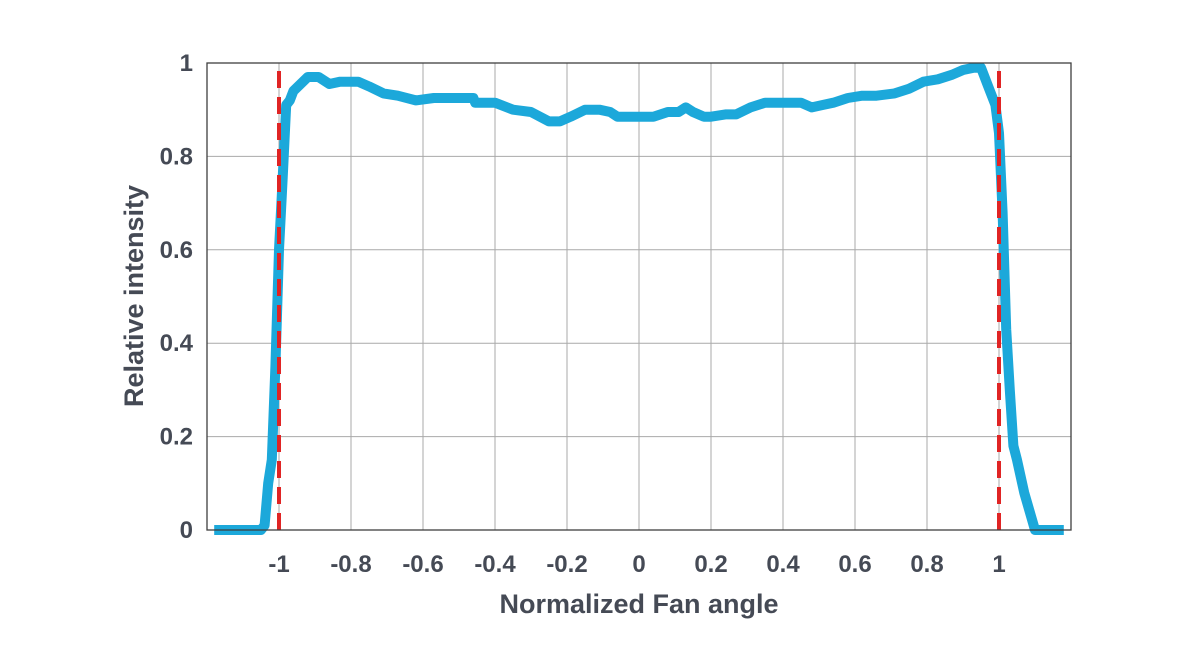  I want to click on x-tick-labels: -1 -0.8 -0.6 -0.4 -0.2 0 0.2 0.4 0.6 0.8 1, so click(636, 564).